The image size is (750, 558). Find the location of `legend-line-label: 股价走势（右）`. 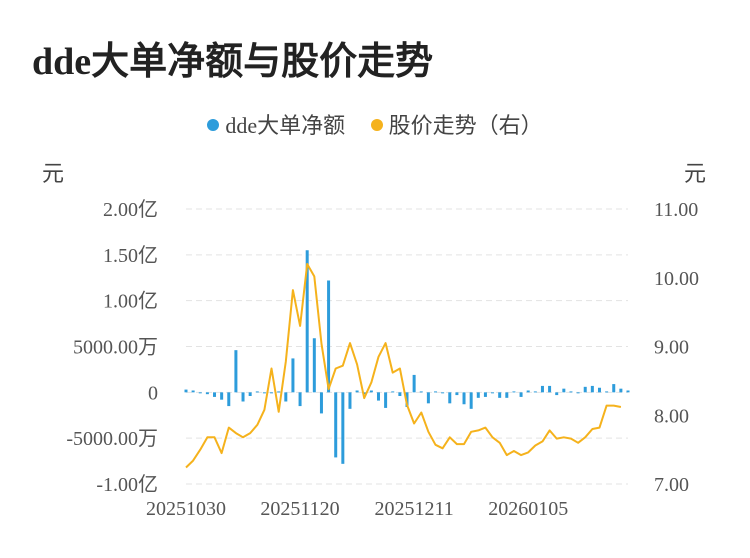

legend-line-label: 股价走势（右） is located at coordinates (465, 125).